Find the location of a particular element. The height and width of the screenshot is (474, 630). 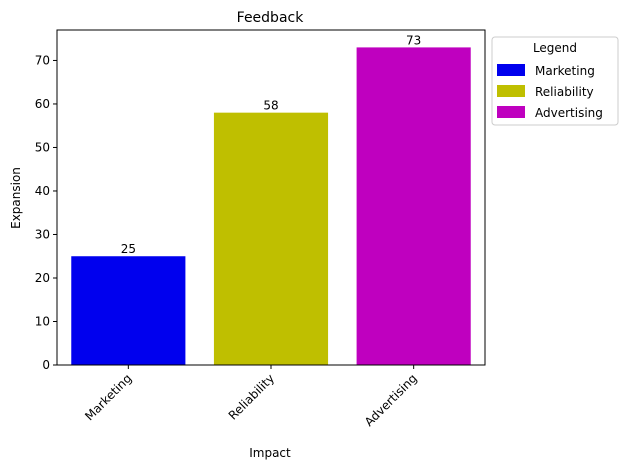

bar-marketing is located at coordinates (128, 310).